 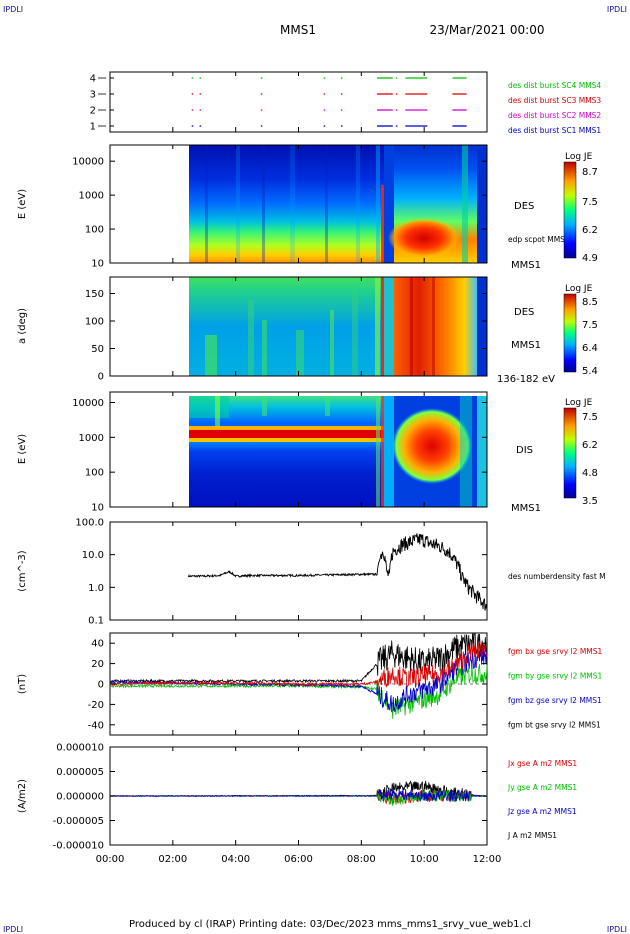 I want to click on page-date: 23/Mar/2021 00:00, so click(x=487, y=30).